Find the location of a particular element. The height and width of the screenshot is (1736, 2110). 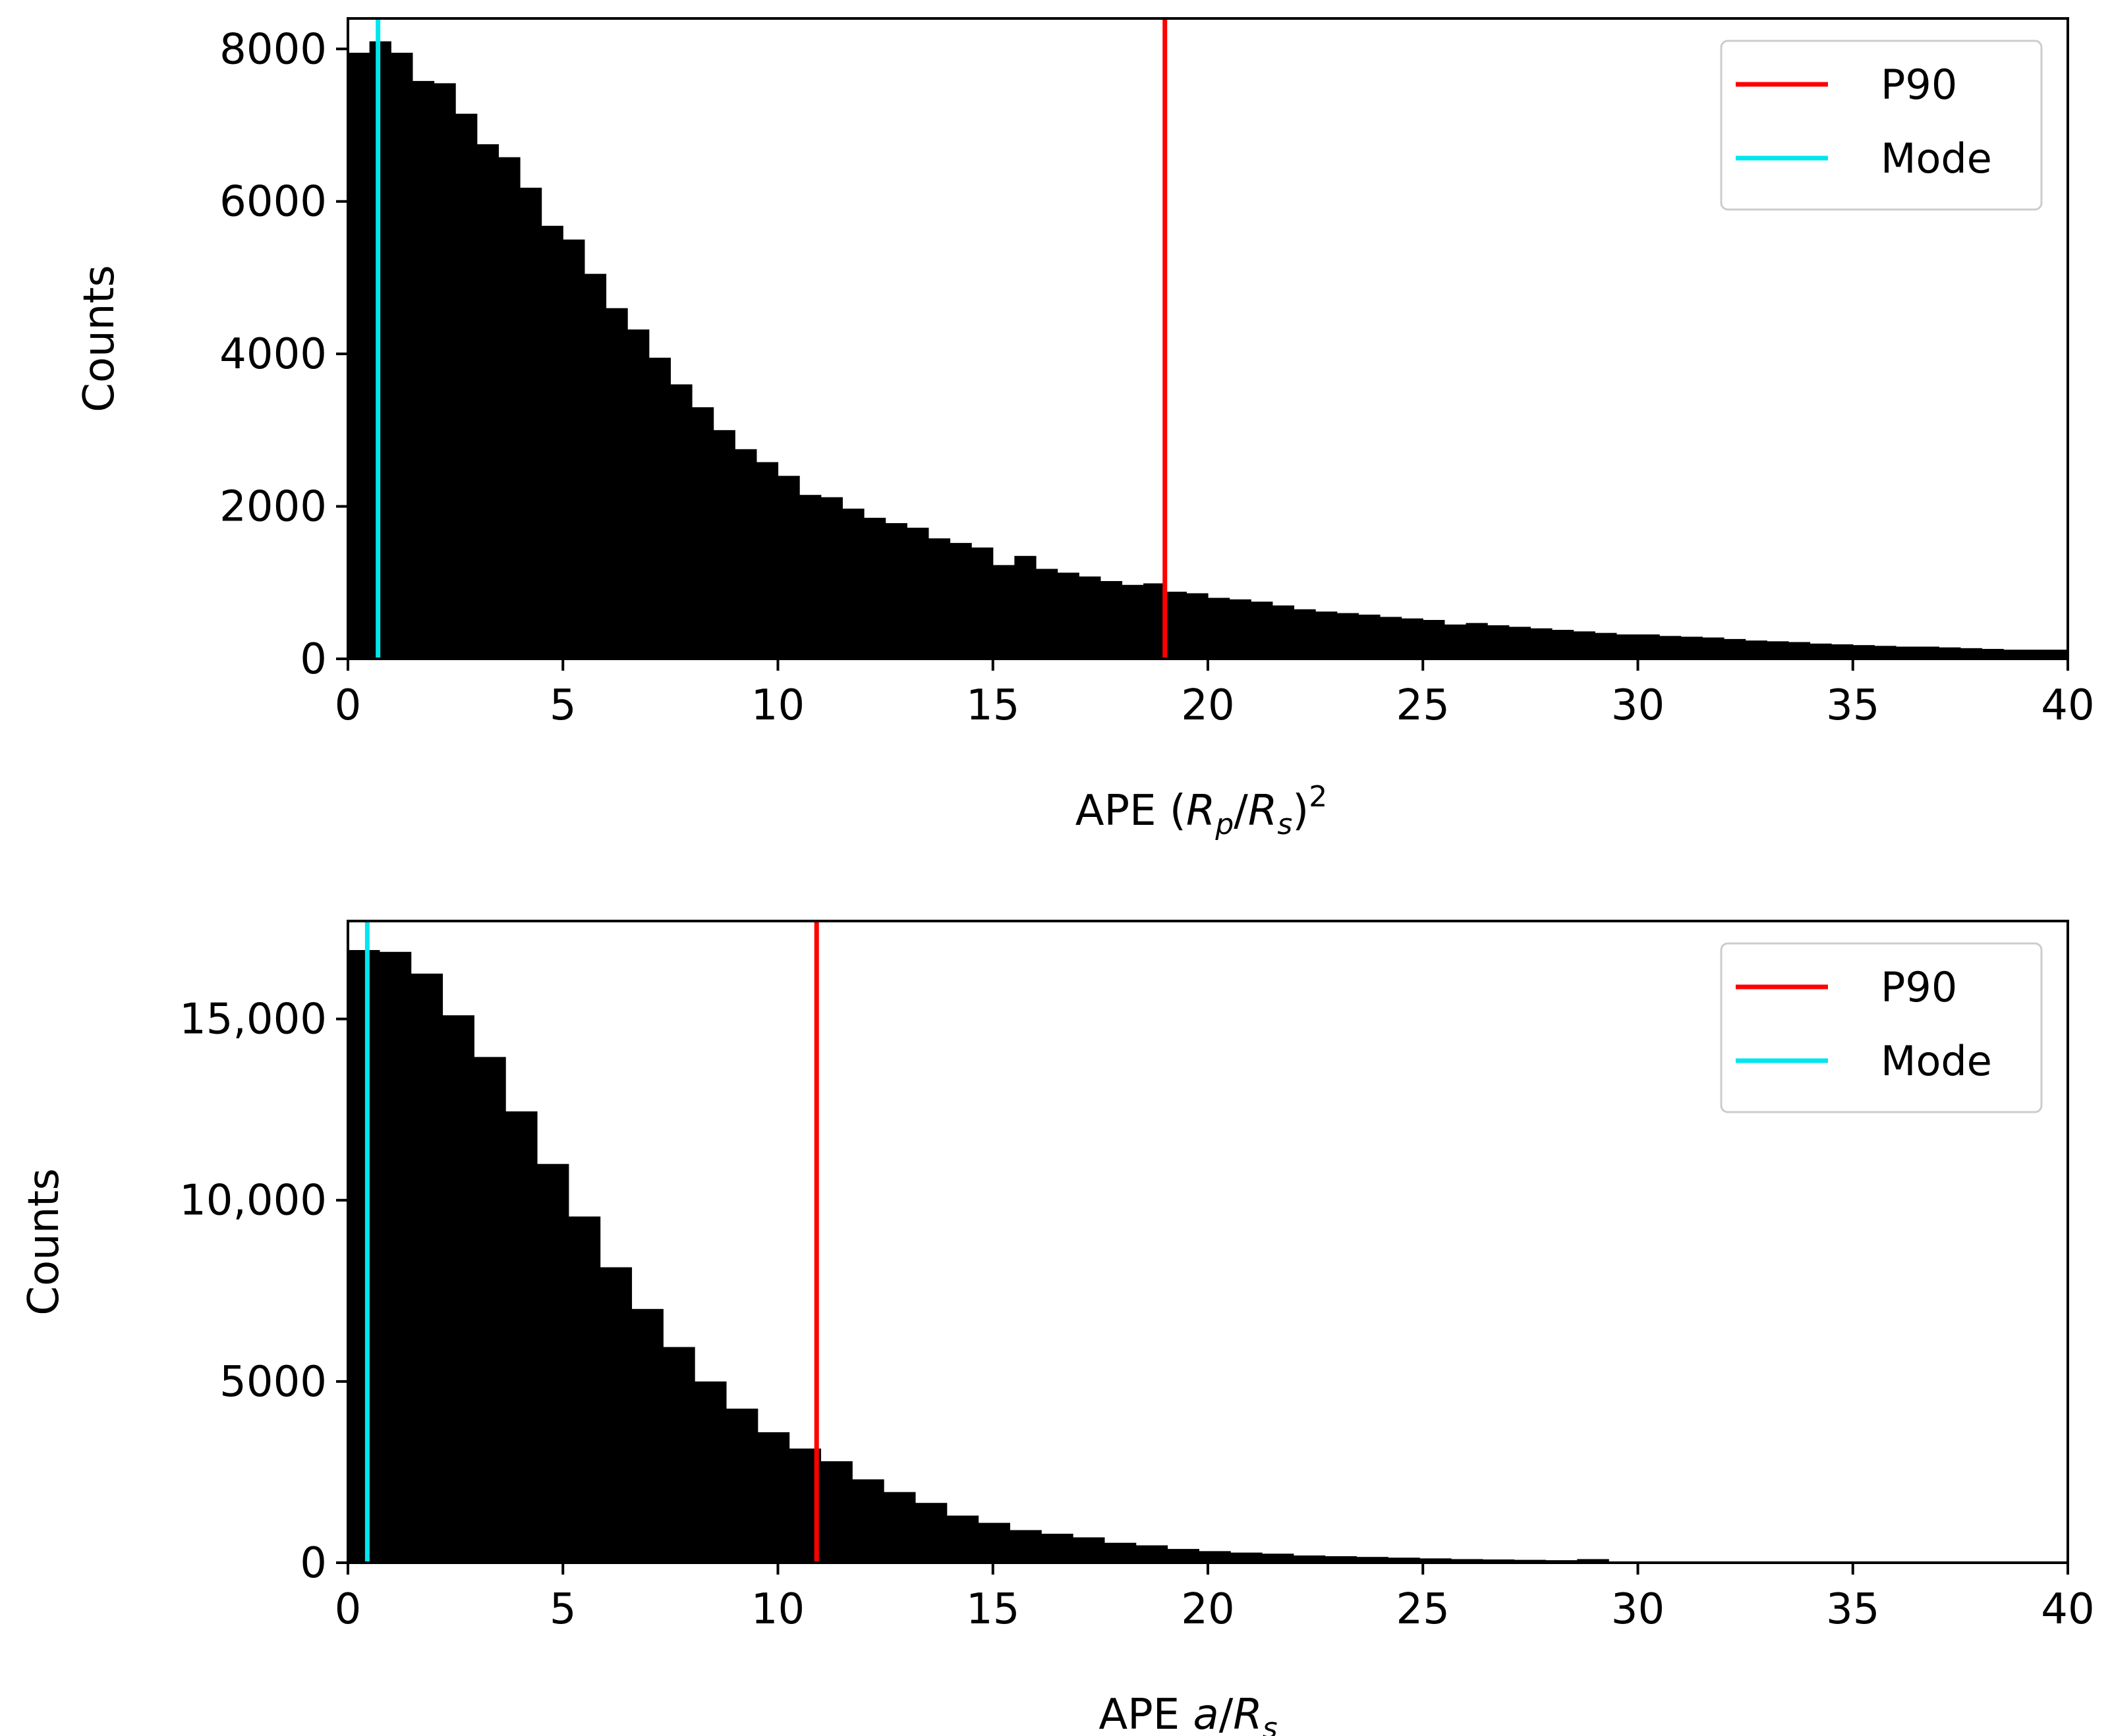

y-tick-label: 2000 is located at coordinates (273, 507).